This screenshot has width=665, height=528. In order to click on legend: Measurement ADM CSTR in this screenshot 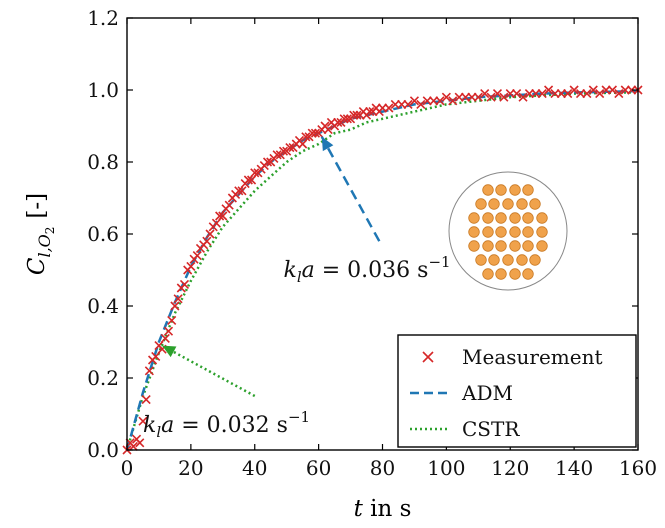, I will do `click(517, 391)`.